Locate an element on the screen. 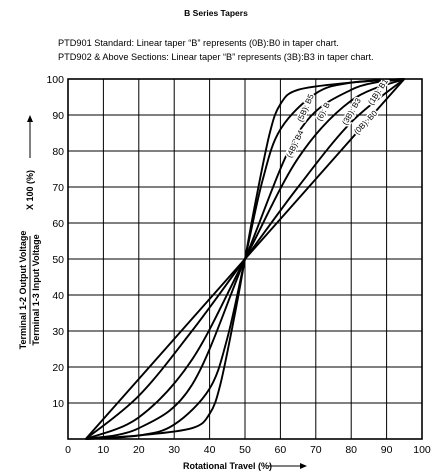 This screenshot has width=432, height=476. x-tick-label-6: 60 is located at coordinates (281, 450).